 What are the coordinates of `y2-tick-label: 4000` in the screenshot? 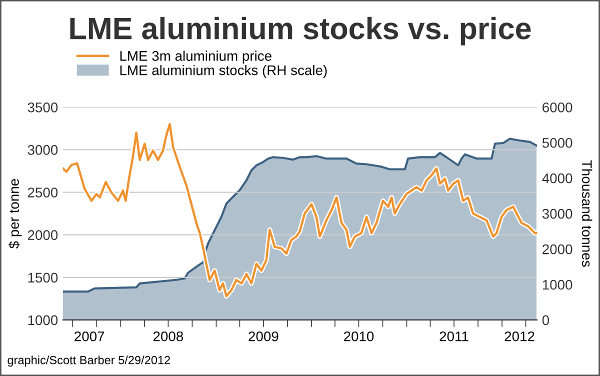 It's located at (557, 178).